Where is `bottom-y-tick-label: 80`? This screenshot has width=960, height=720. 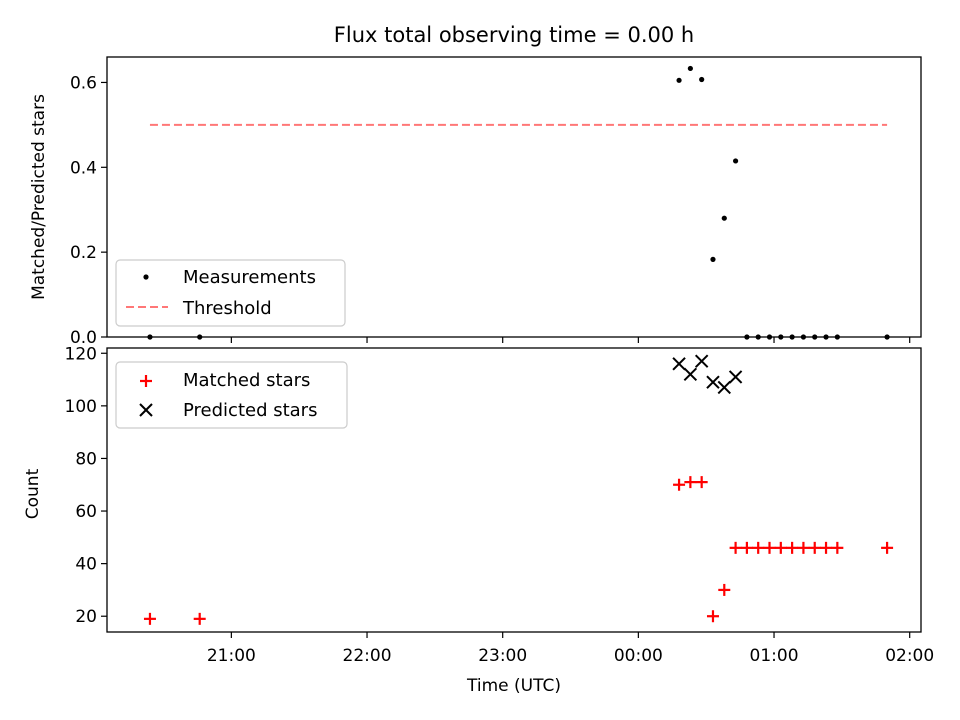
bottom-y-tick-label: 80 is located at coordinates (86, 459).